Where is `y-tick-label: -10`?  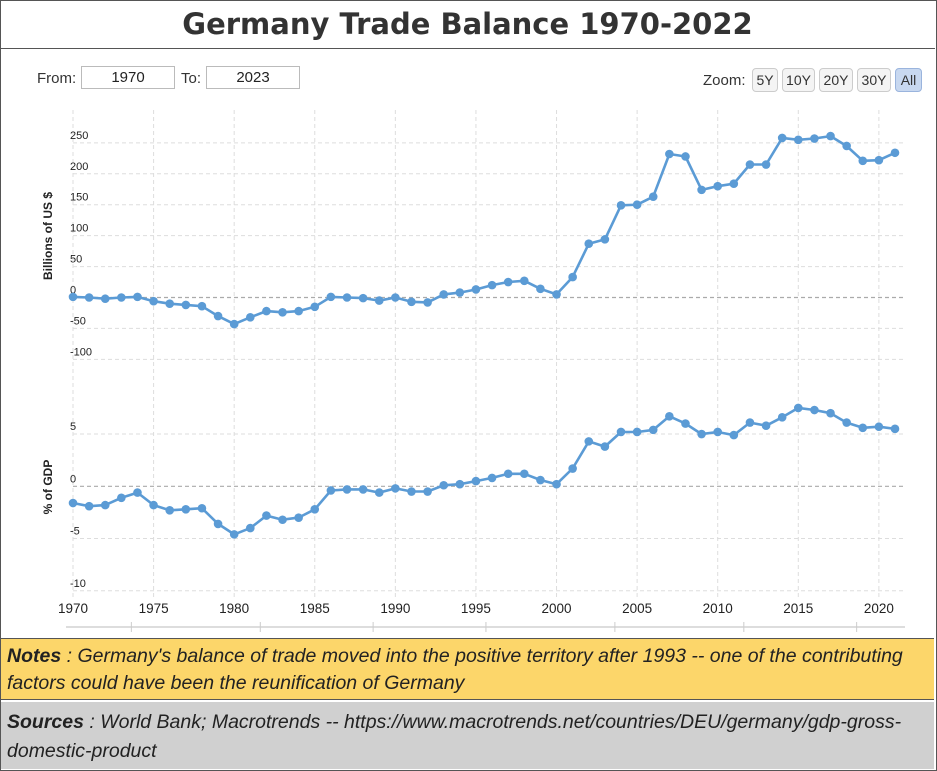
y-tick-label: -10 is located at coordinates (78, 584).